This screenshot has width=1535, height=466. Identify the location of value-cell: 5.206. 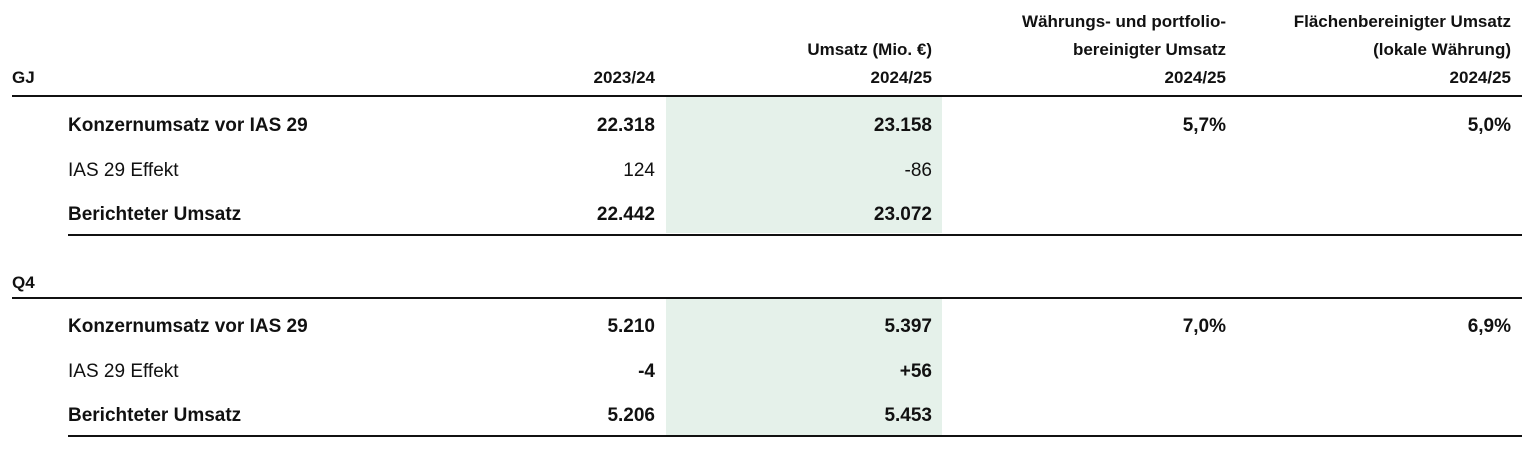
(631, 415).